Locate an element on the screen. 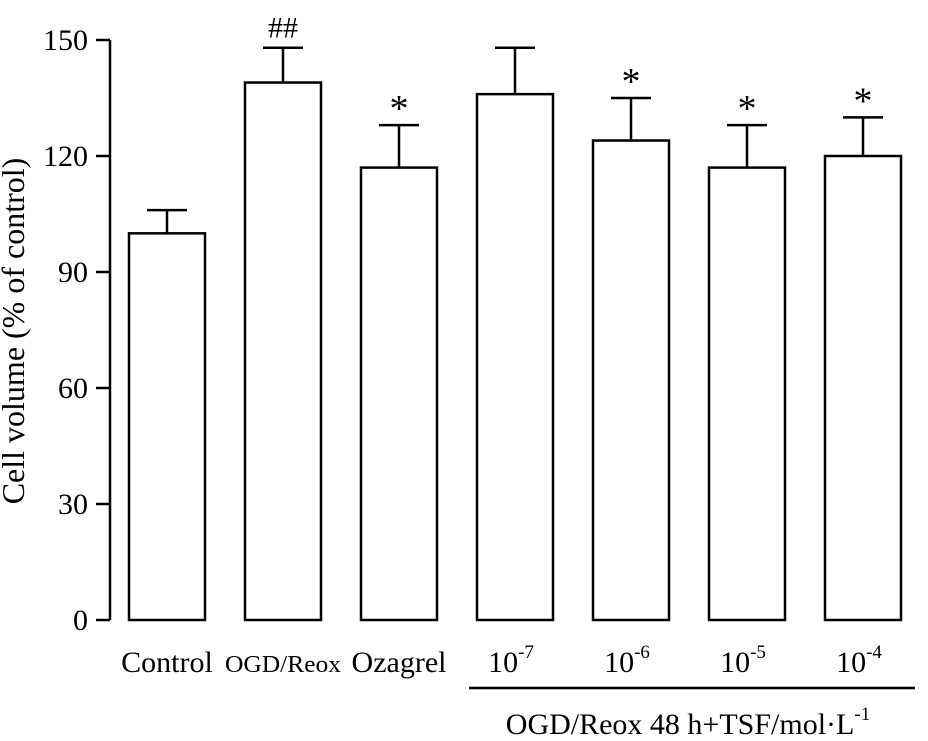 This screenshot has width=928, height=741. group-label: OGD/Reox 48 h+TSF/mol·L-1 is located at coordinates (688, 722).